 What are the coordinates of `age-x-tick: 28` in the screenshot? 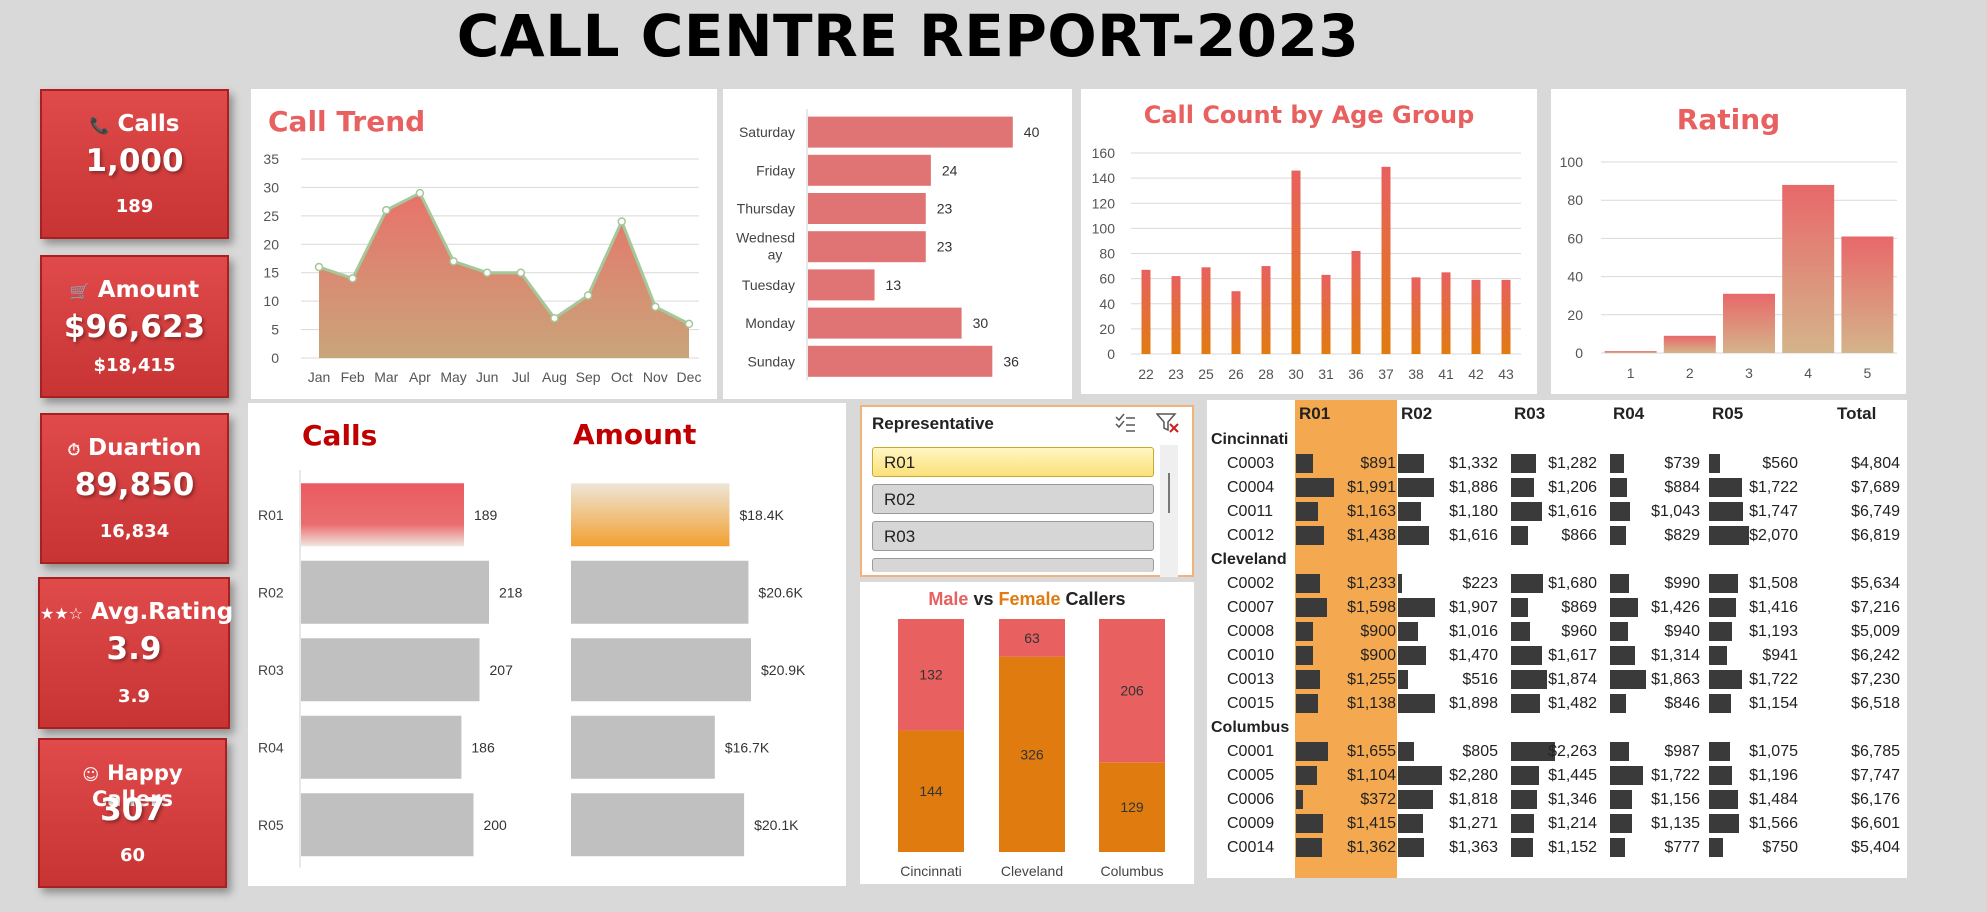 It's located at (1266, 374).